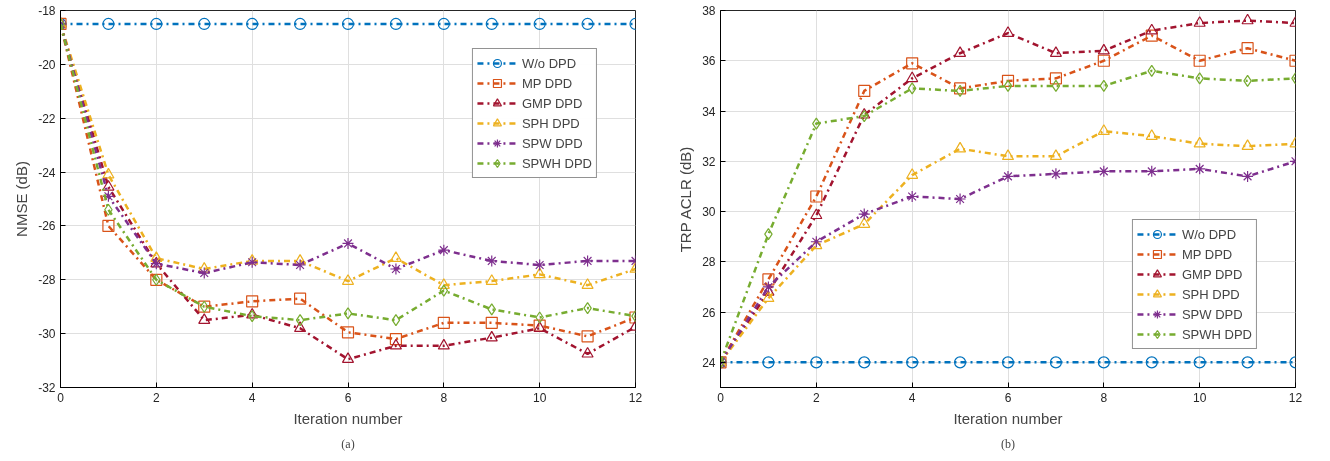  Describe the element at coordinates (709, 262) in the screenshot. I see `y-tick-label: 28` at that location.